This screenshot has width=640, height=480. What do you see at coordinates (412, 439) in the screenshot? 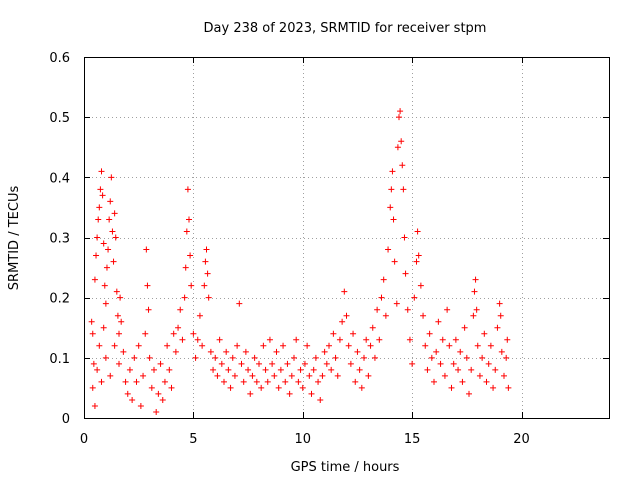
I see `x-tick-label: 15` at bounding box center [412, 439].